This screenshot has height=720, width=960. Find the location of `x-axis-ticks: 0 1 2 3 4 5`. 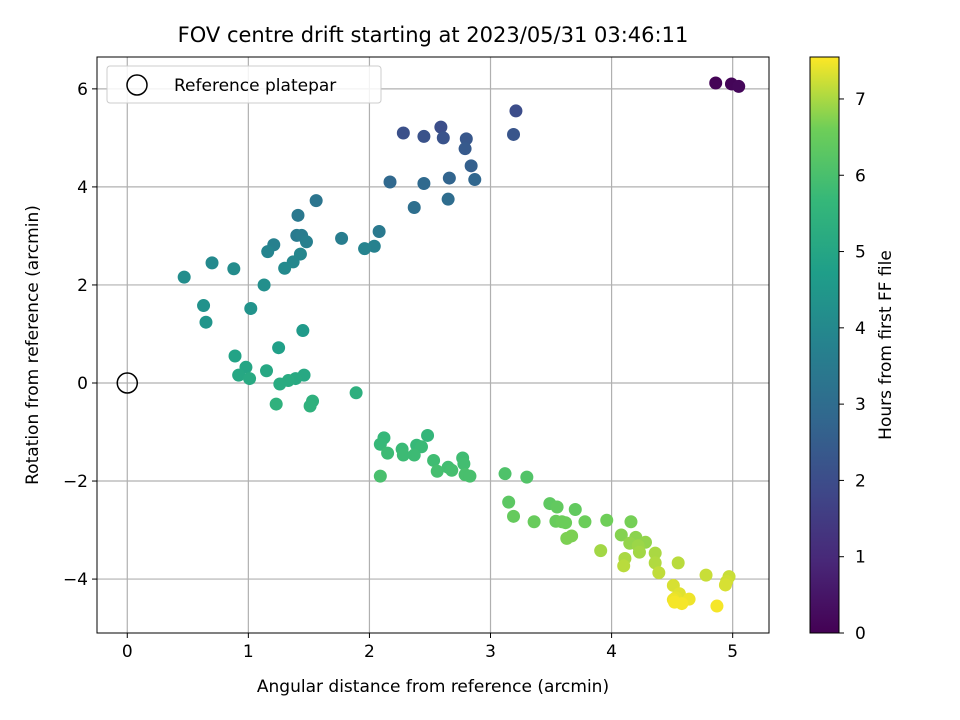

x-axis-ticks: 0 1 2 3 4 5 is located at coordinates (430, 647).